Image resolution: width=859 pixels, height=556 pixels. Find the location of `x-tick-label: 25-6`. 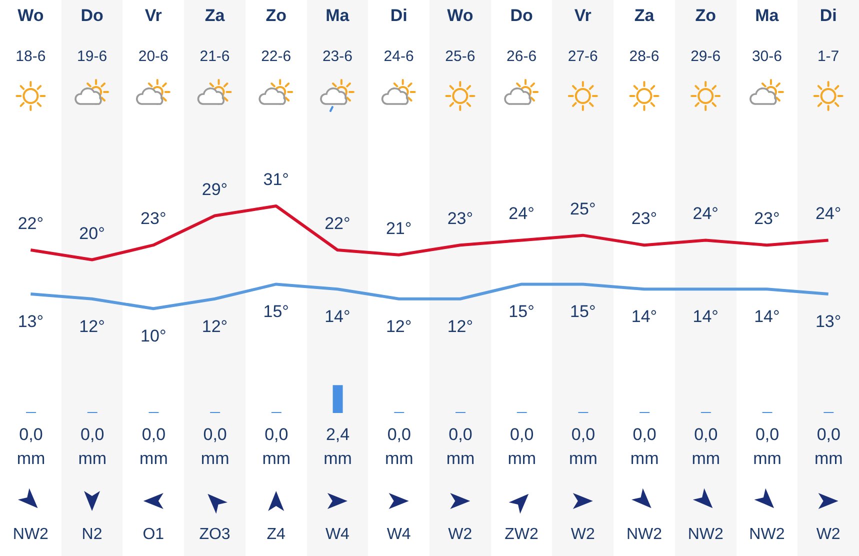

x-tick-label: 25-6 is located at coordinates (460, 56).